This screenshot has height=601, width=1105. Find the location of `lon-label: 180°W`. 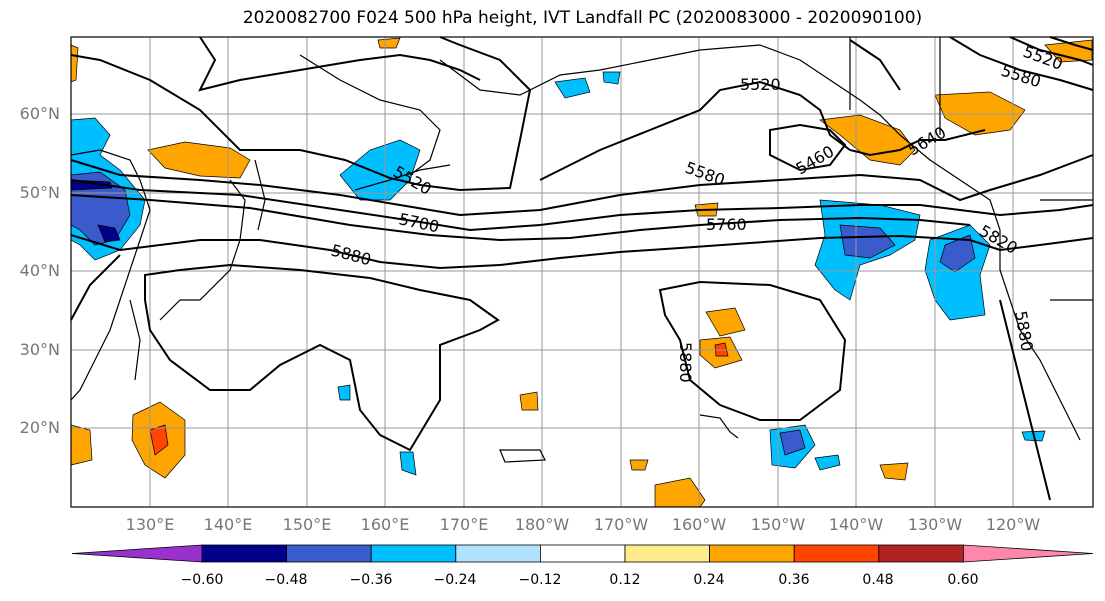

lon-label: 180°W is located at coordinates (542, 524).